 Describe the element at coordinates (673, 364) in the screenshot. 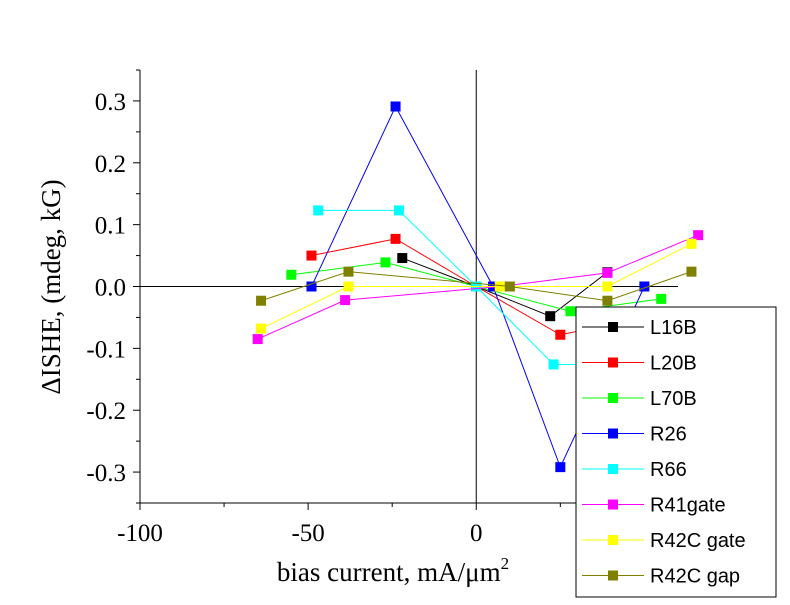

I see `legend-label: L20B` at that location.